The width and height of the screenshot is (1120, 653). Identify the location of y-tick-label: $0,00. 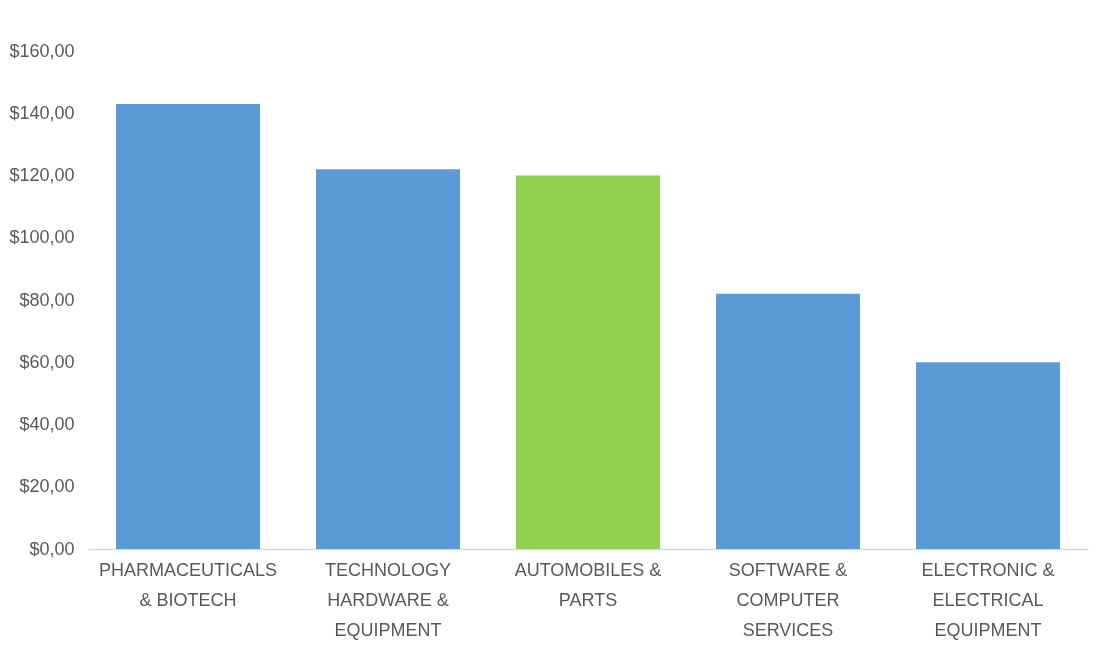
(52, 548).